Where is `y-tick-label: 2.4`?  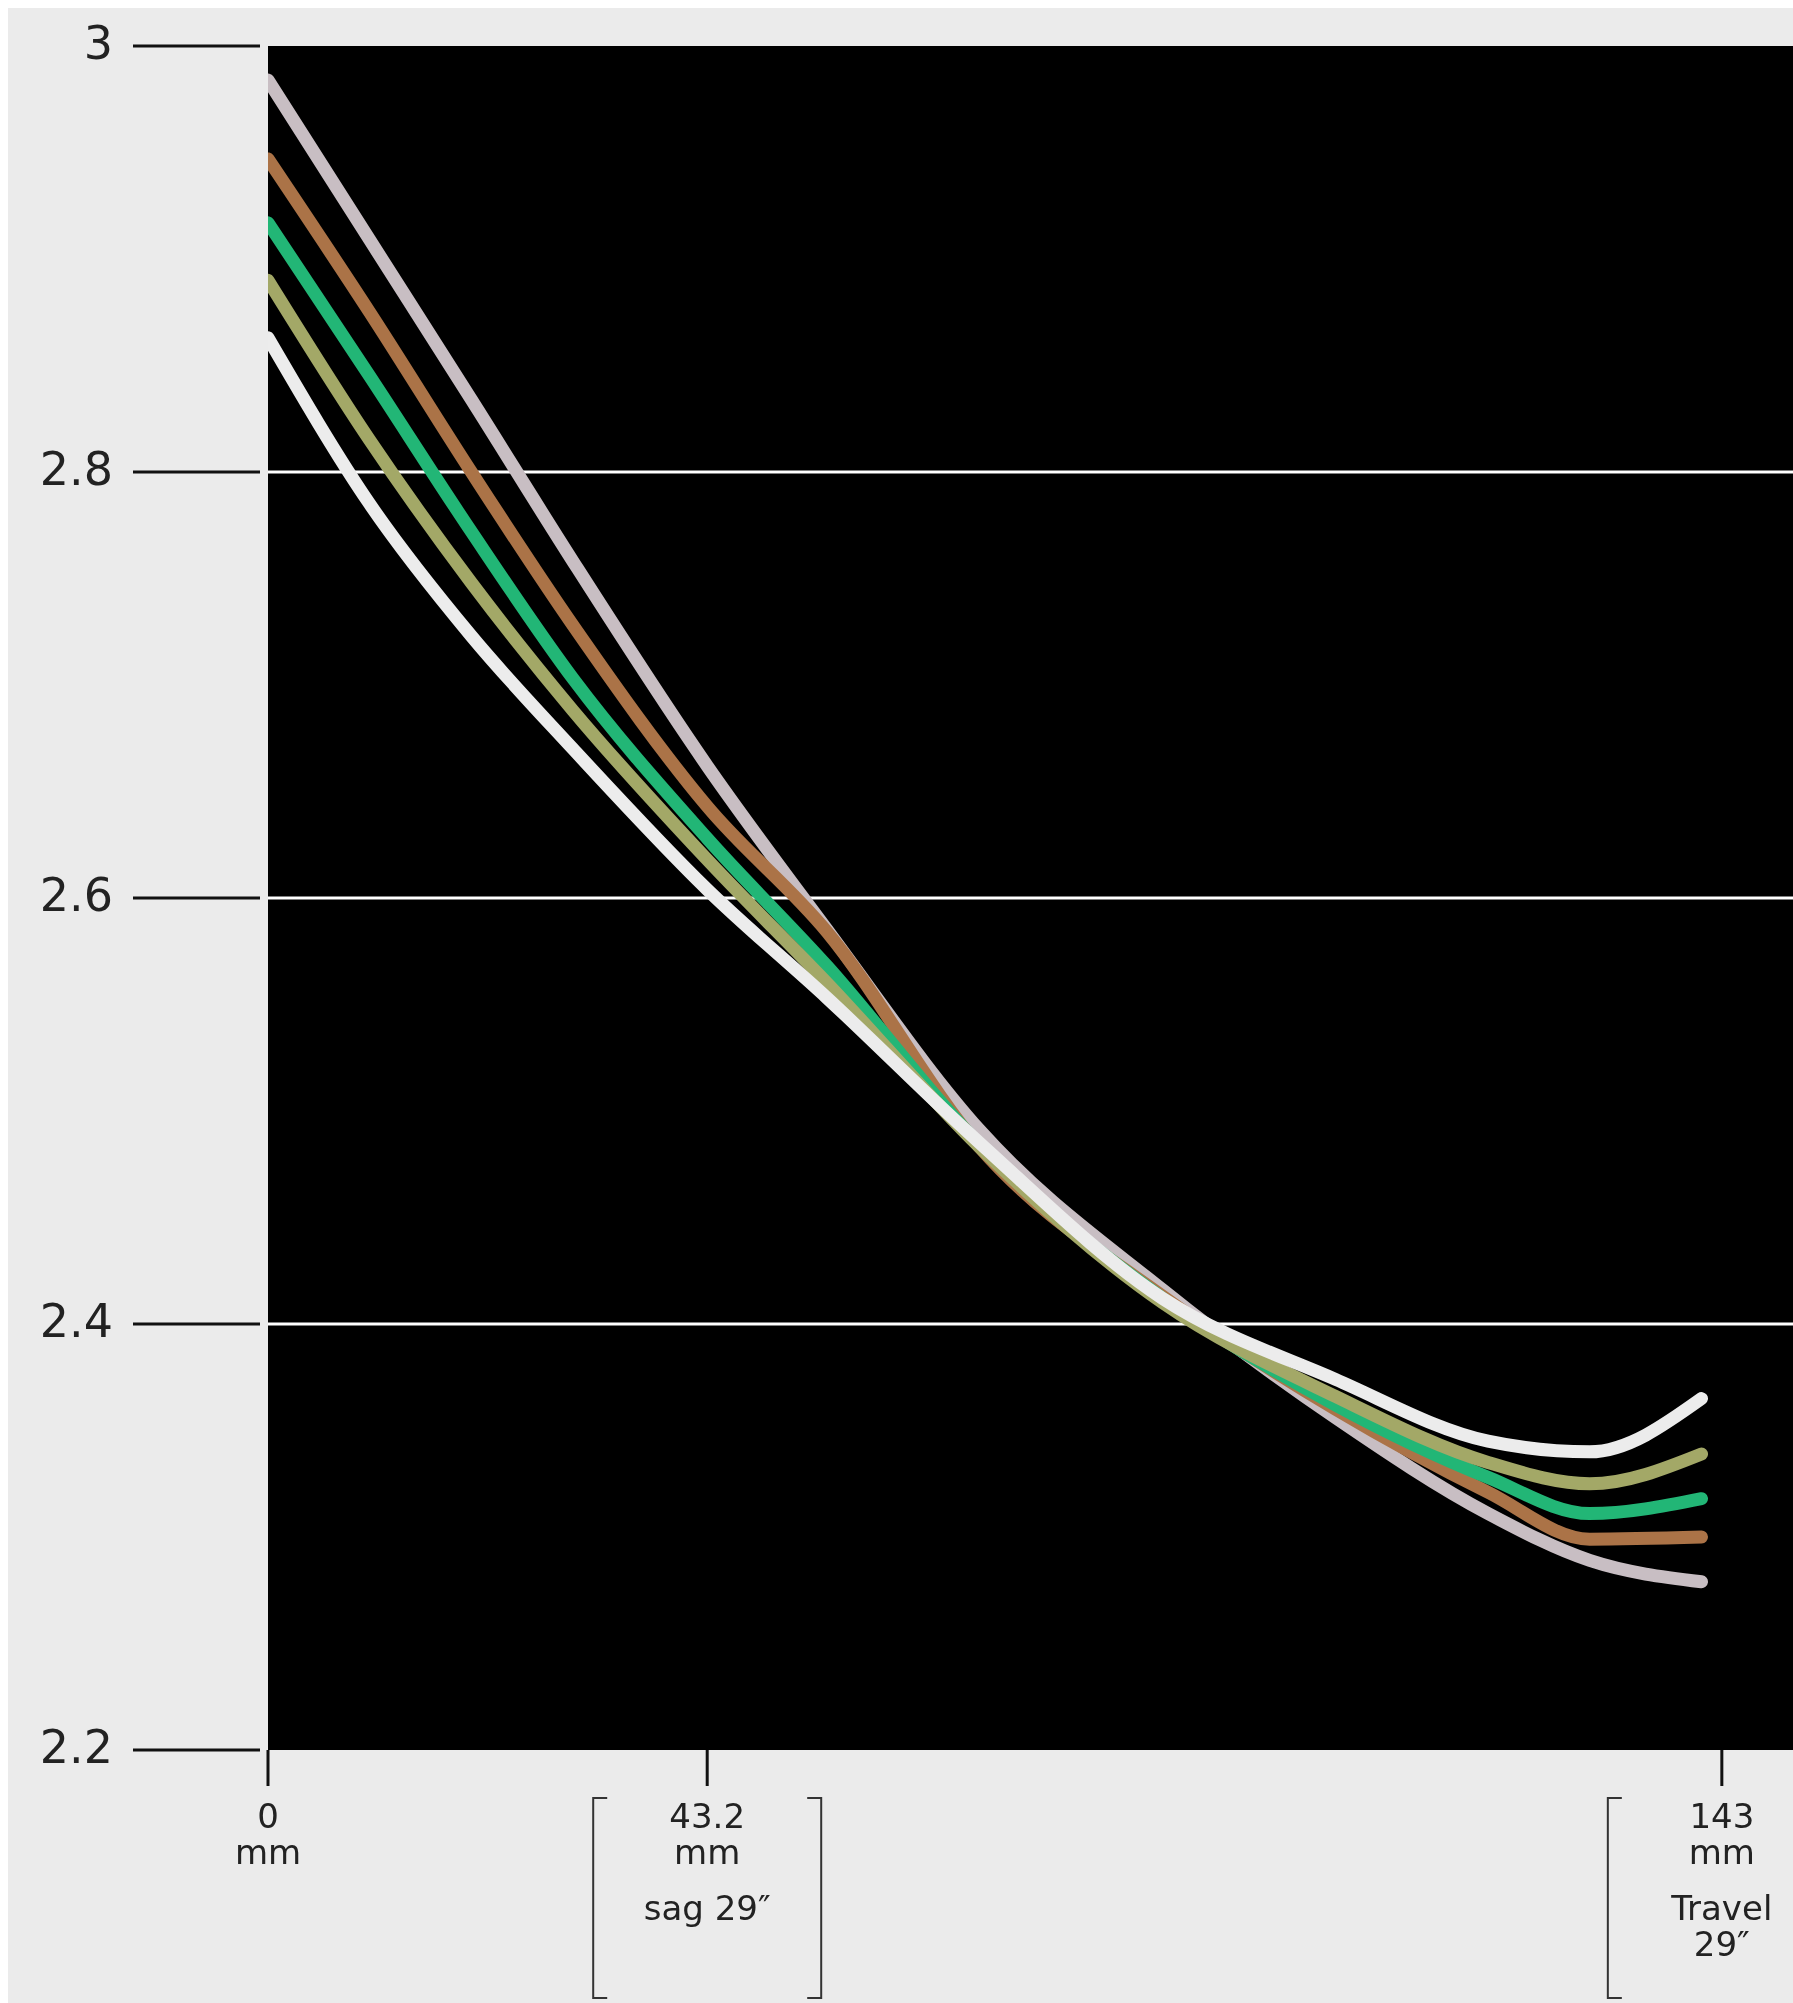
y-tick-label: 2.4 is located at coordinates (76, 1320).